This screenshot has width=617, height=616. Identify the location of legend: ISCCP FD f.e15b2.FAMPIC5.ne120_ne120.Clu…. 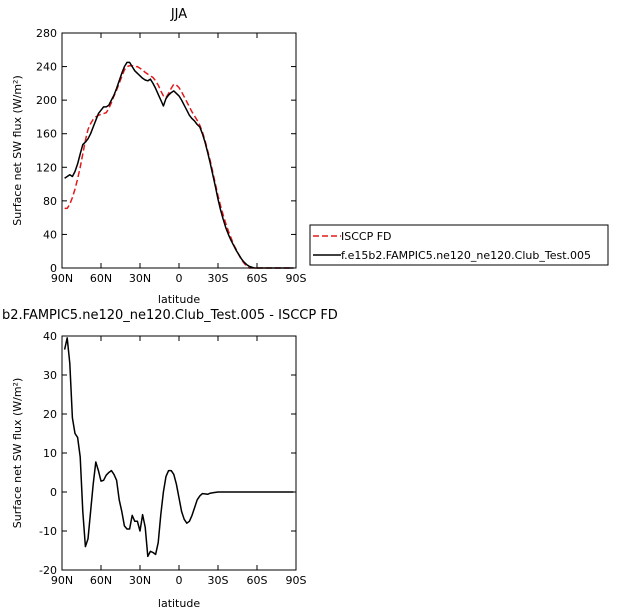
(459, 245).